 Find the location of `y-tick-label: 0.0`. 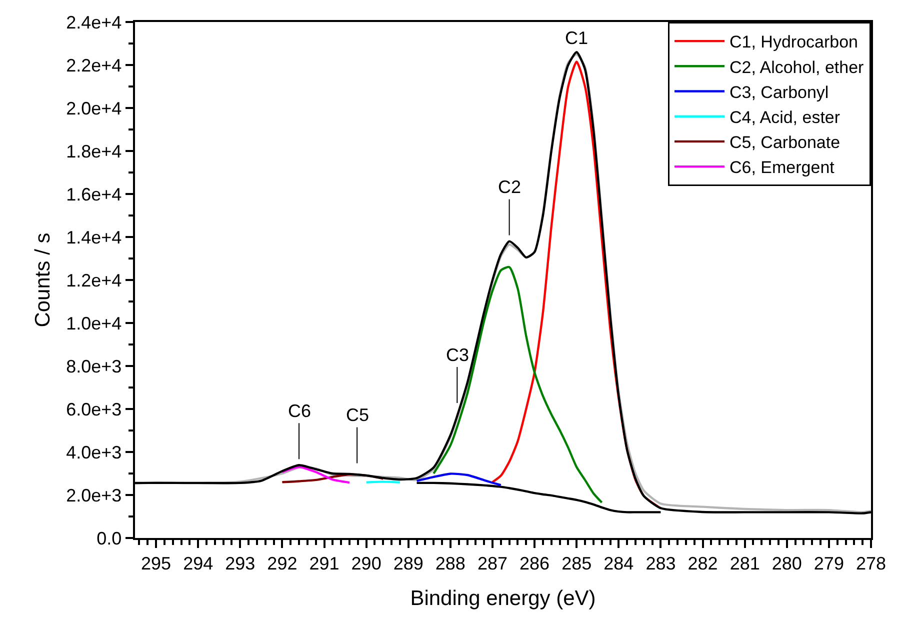

y-tick-label: 0.0 is located at coordinates (109, 538).